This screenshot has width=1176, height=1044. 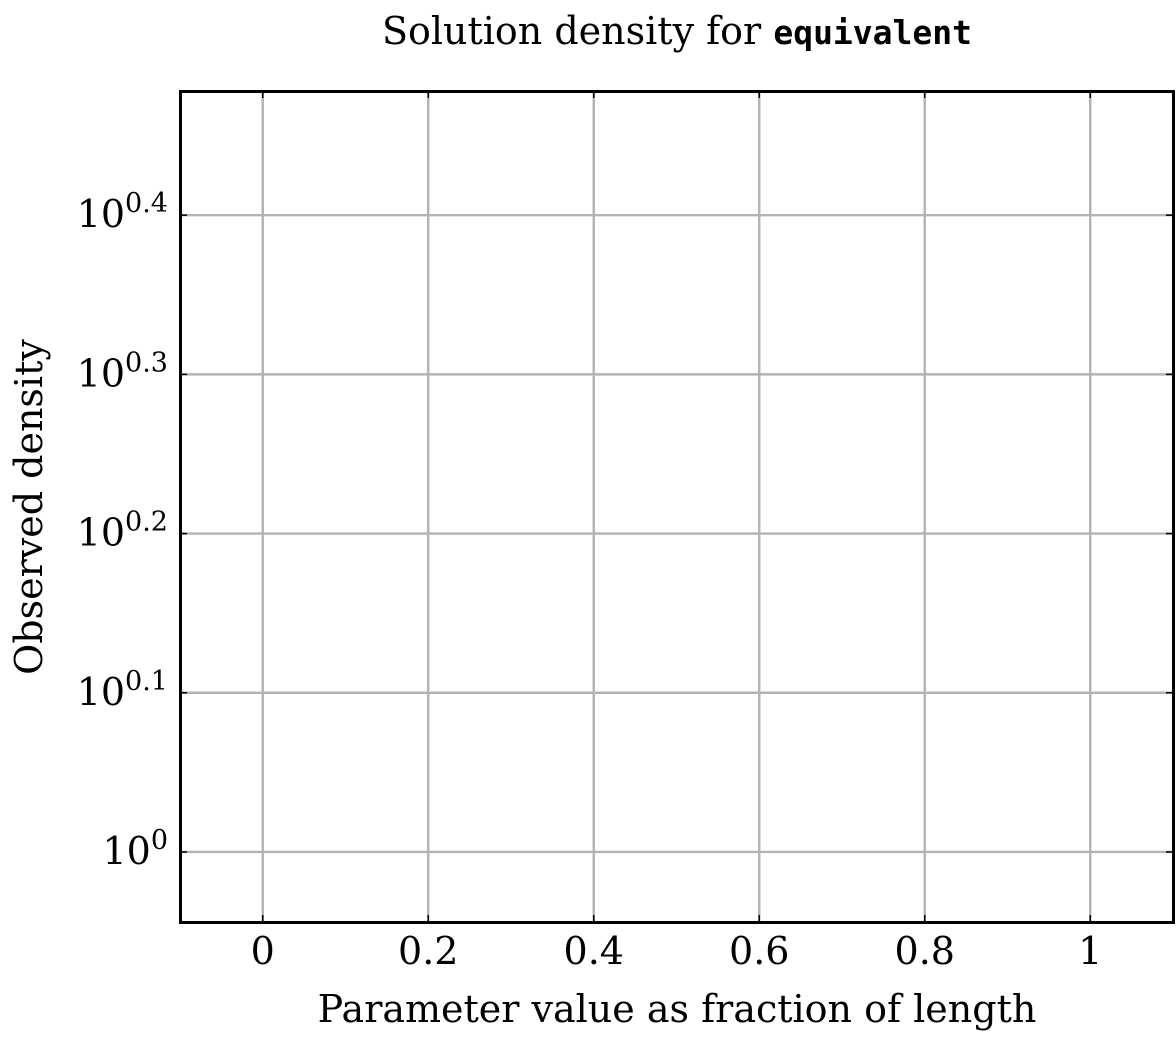 I want to click on y-tick-exponent: 0, so click(x=159, y=840).